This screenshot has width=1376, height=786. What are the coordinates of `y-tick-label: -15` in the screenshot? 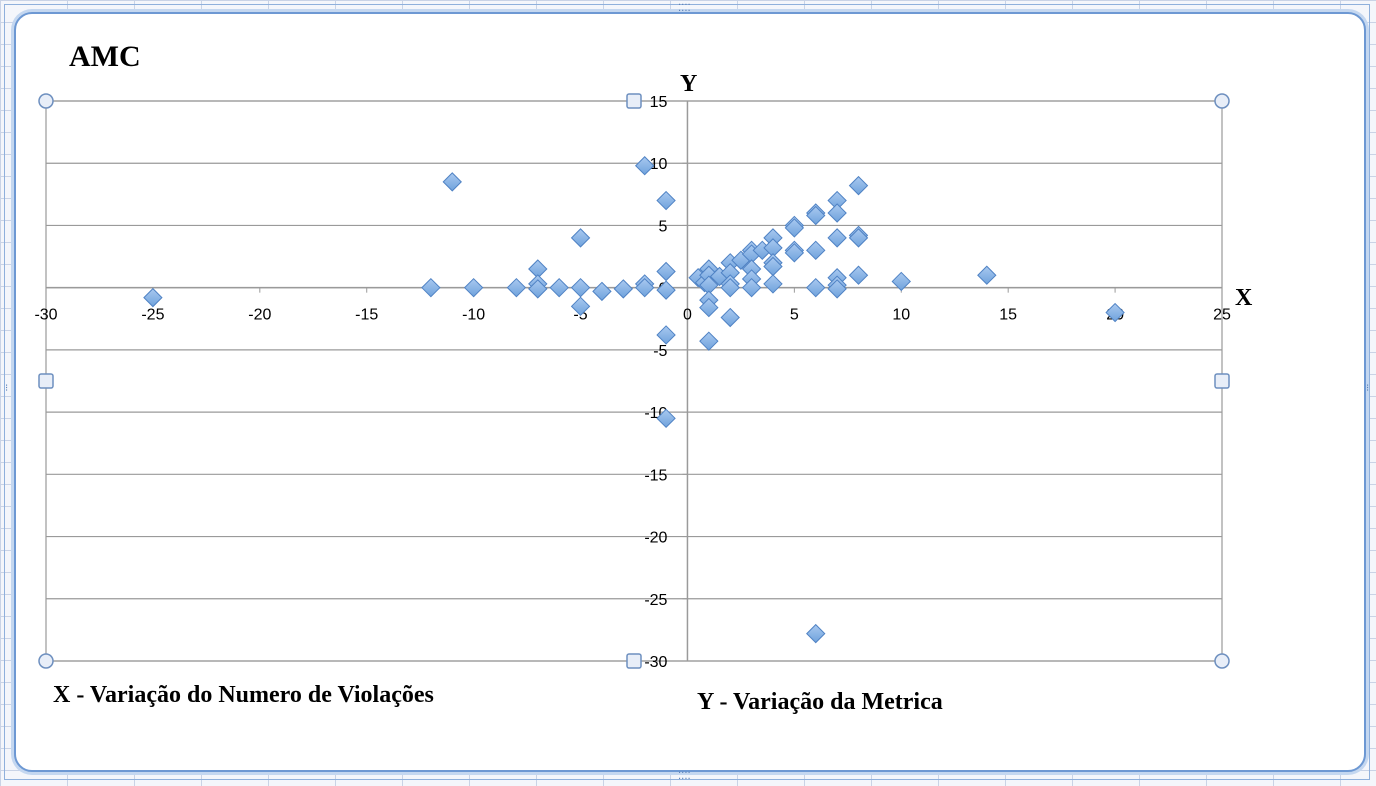 It's located at (655, 475).